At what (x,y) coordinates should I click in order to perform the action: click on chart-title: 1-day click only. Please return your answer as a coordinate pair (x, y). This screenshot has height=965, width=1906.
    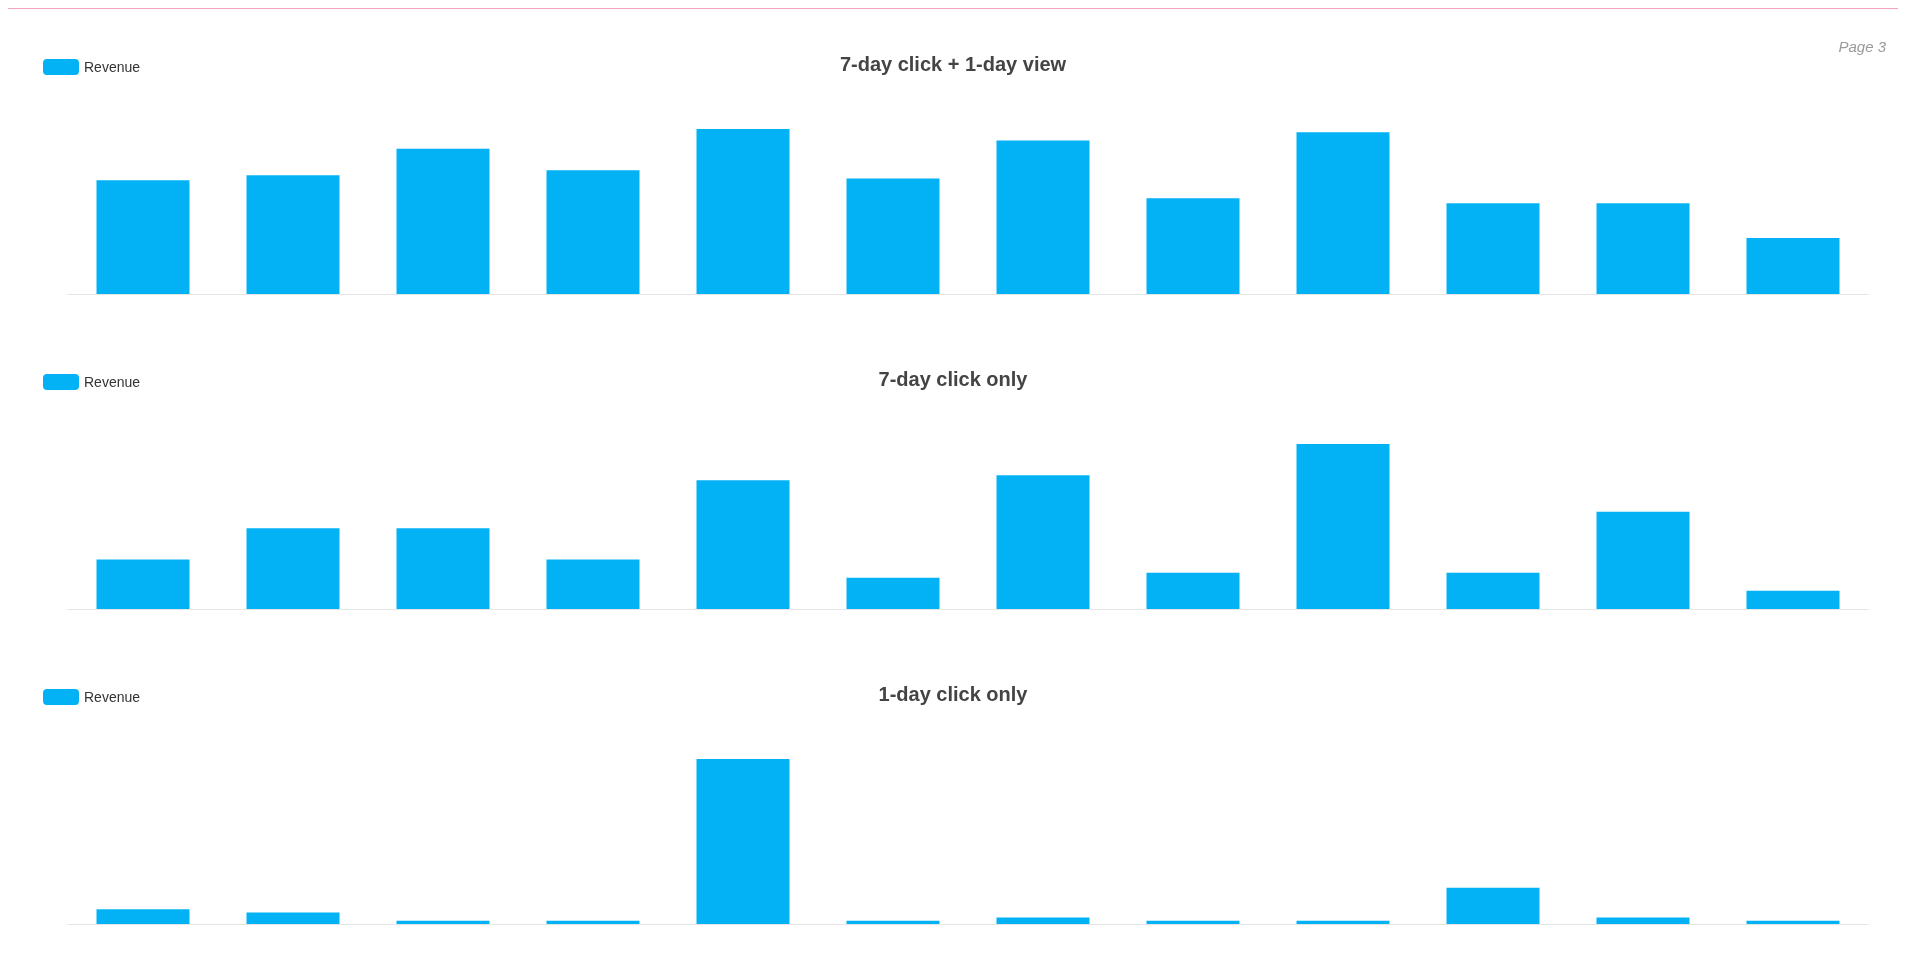
    Looking at the image, I should click on (953, 694).